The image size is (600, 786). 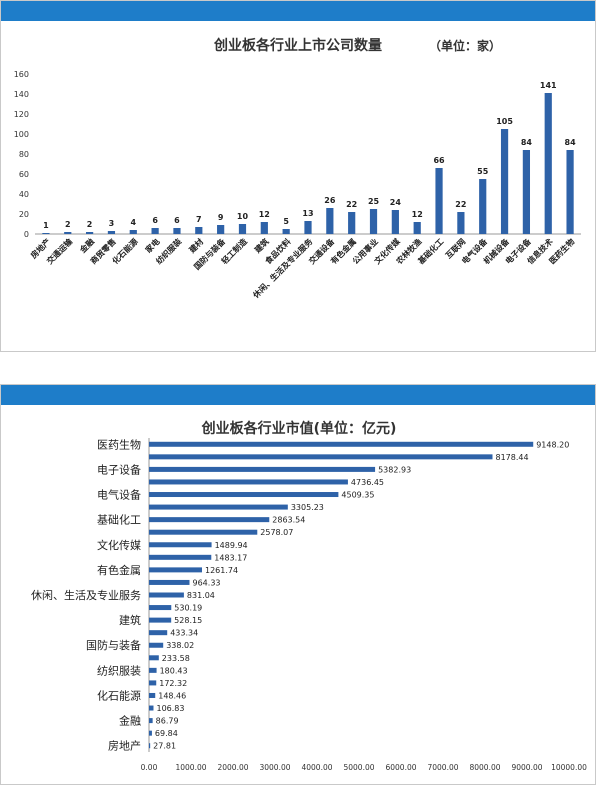 I want to click on data-label: 55, so click(x=483, y=171).